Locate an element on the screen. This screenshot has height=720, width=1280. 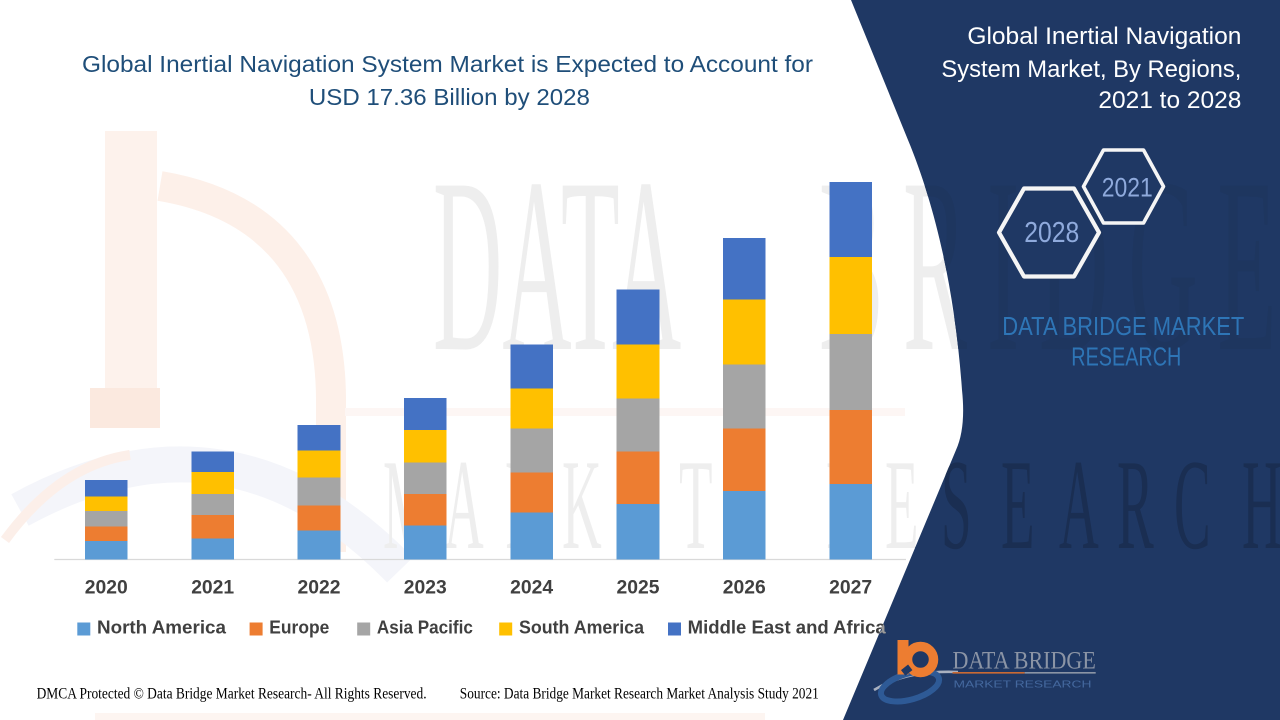
svg-text: 2027 is located at coordinates (850, 587).